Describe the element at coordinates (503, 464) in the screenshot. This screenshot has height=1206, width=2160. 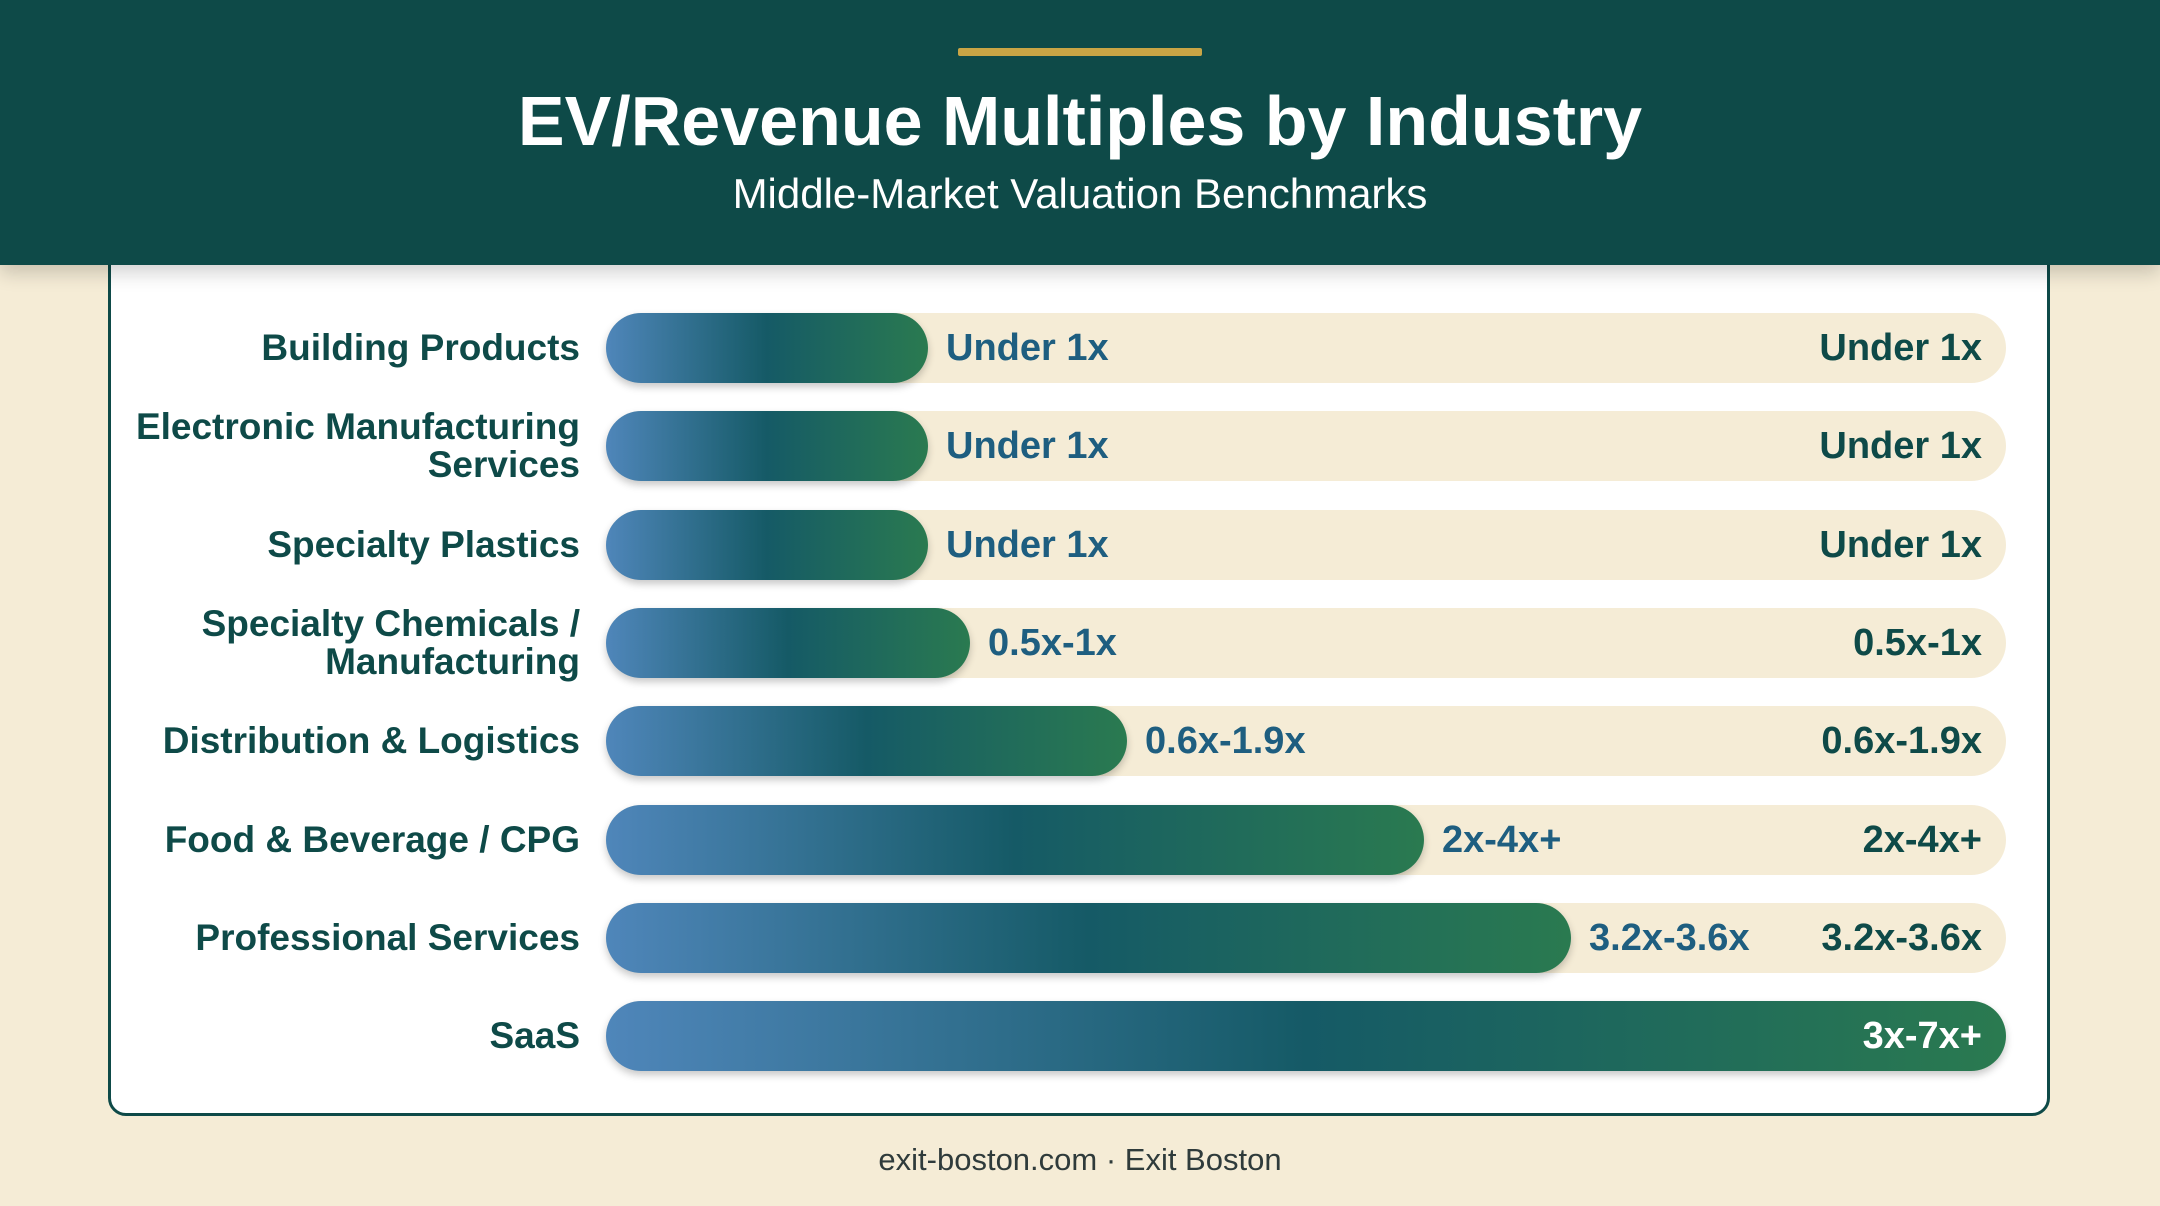
I see `category-label-line: Services` at that location.